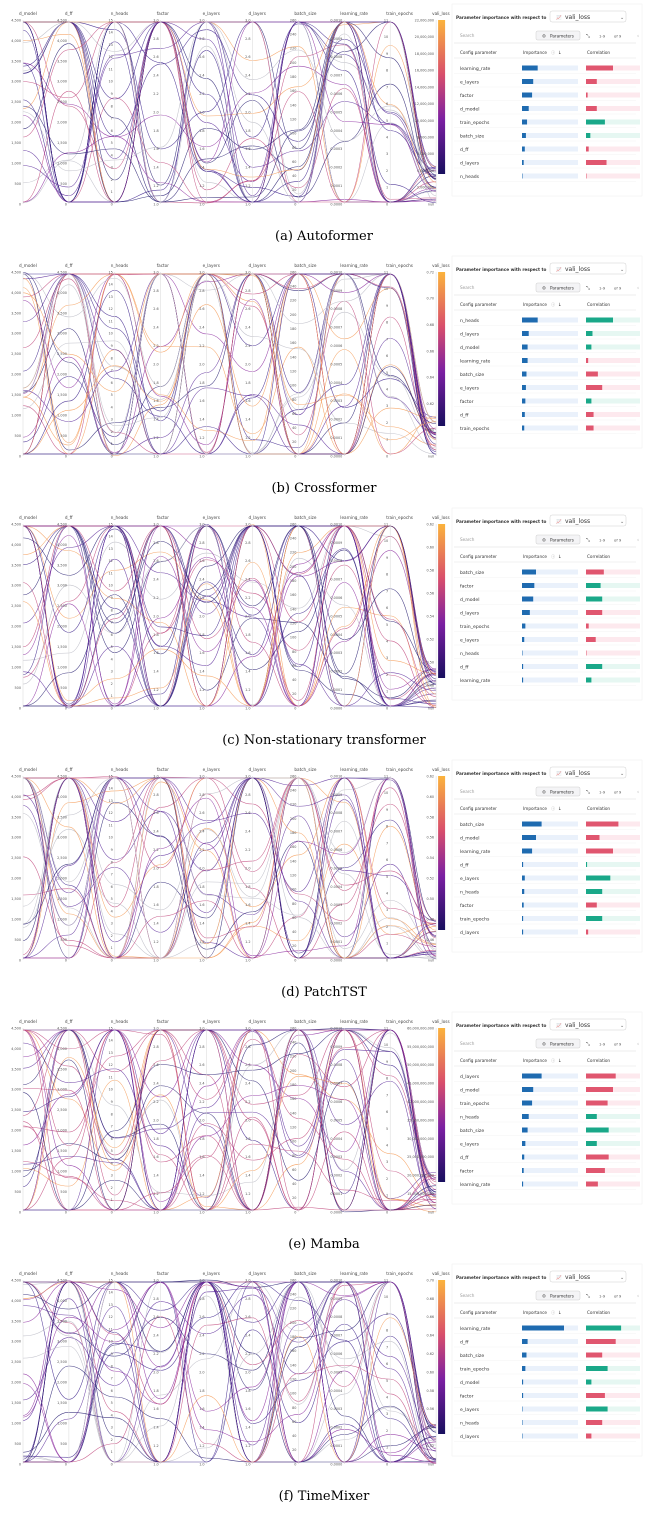 The height and width of the screenshot is (1516, 648). Describe the element at coordinates (399, 13) in the screenshot. I see `axis-title-train_epochs: train_epochs` at that location.